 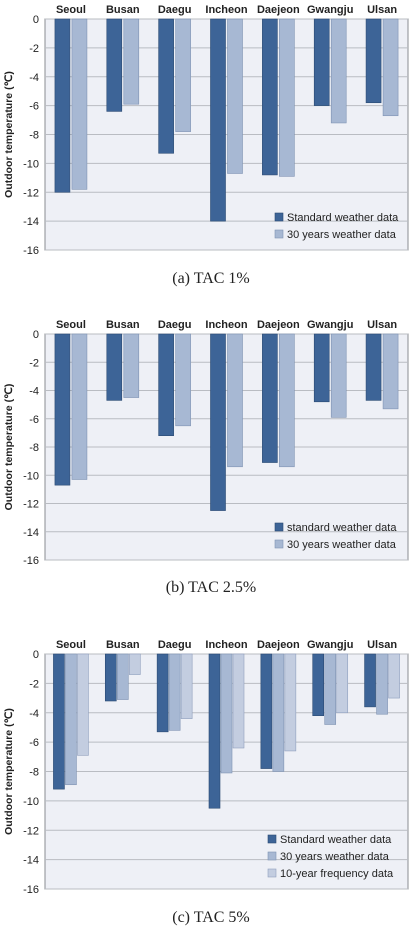 I want to click on y-tick-label: -12, so click(x=31, y=831).